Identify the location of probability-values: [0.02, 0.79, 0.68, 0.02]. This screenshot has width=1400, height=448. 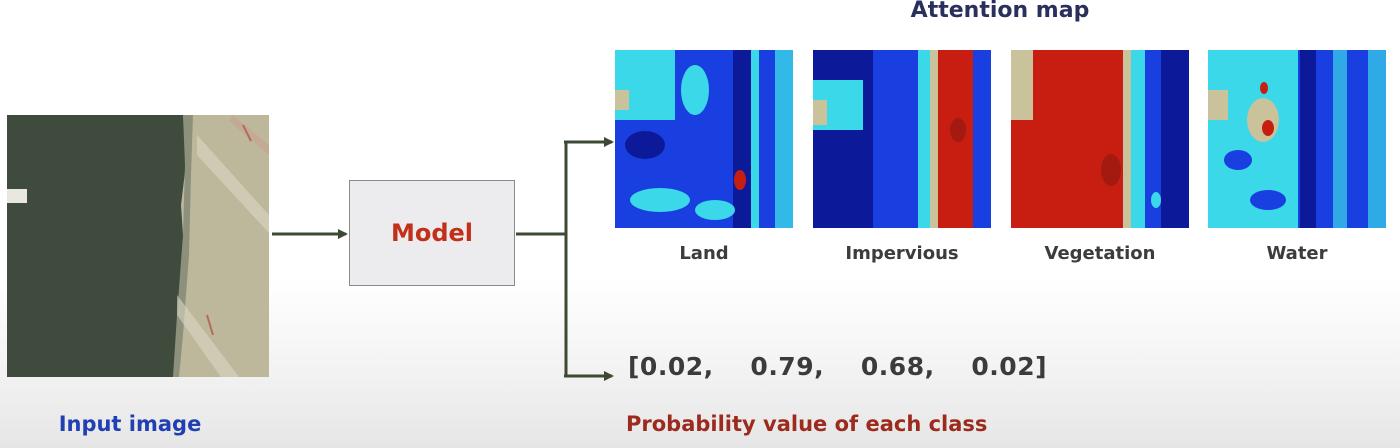
(838, 366).